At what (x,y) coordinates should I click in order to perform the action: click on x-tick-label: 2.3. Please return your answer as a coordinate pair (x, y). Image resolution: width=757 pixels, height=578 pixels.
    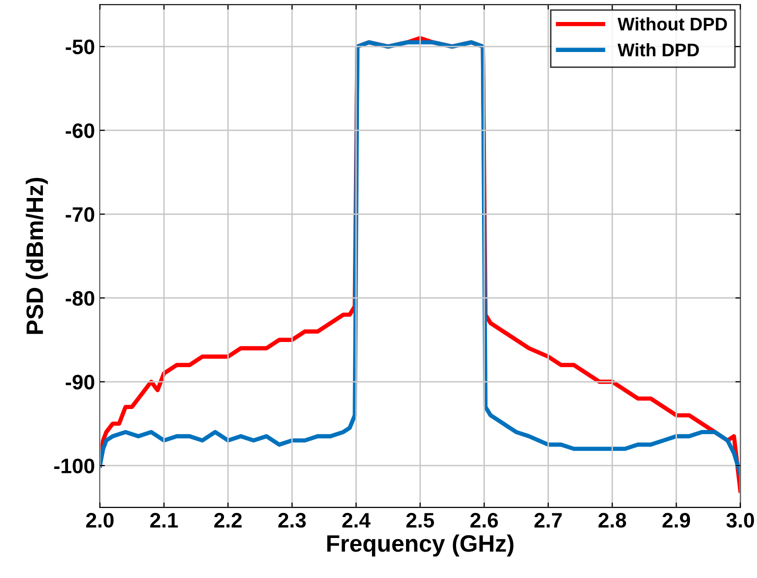
    Looking at the image, I should click on (292, 520).